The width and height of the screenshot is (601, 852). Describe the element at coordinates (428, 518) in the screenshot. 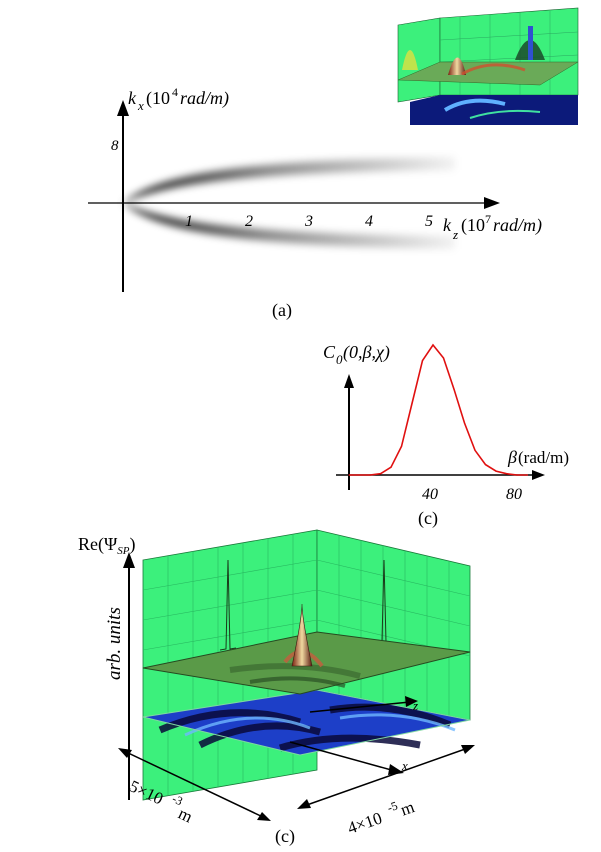

I see `panel-c-caption: (c)` at that location.